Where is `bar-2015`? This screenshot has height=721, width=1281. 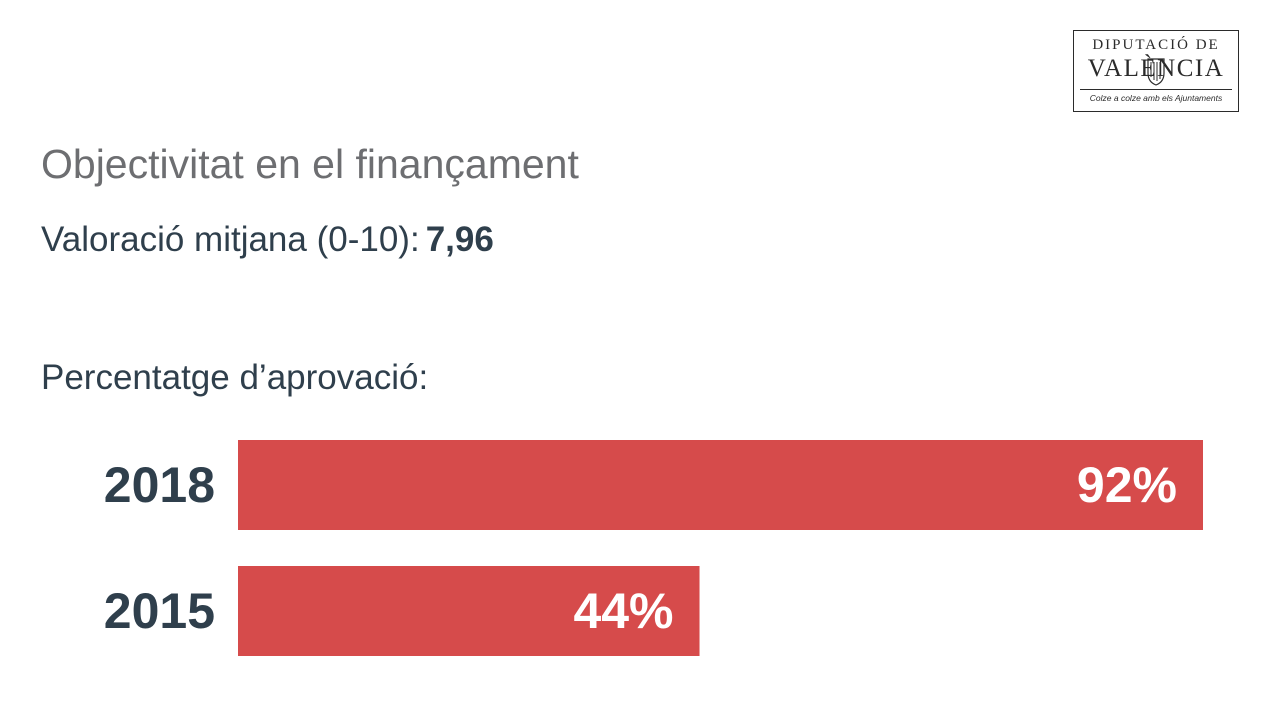 bar-2015 is located at coordinates (469, 611).